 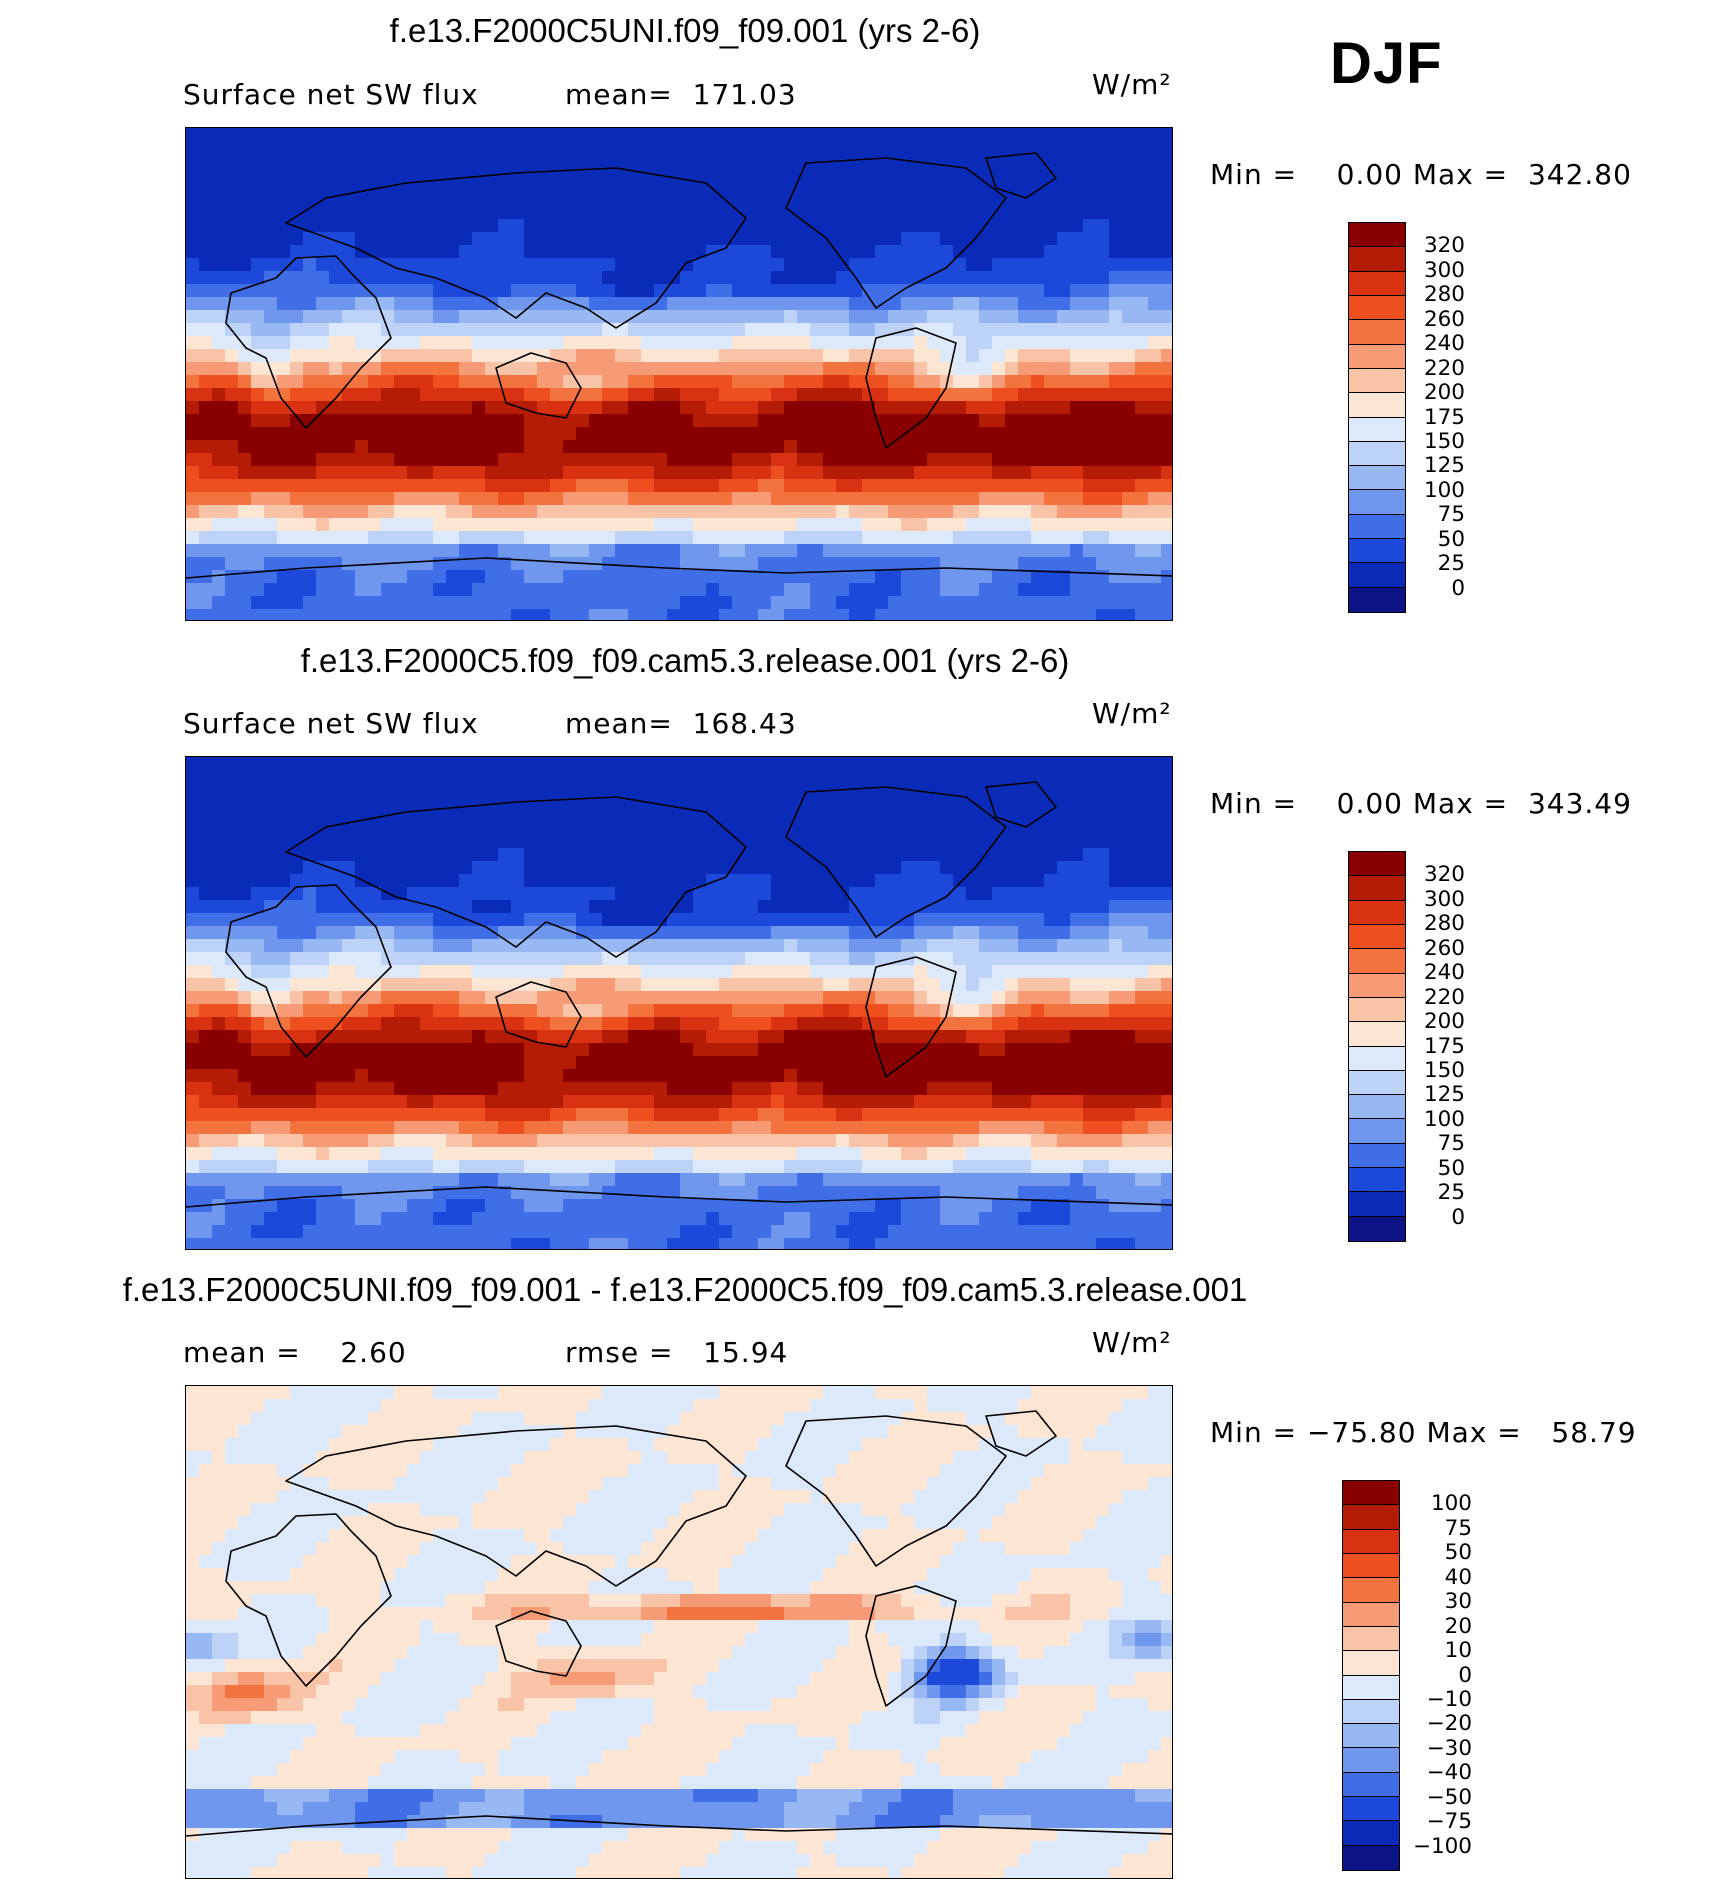 What do you see at coordinates (1421, 803) in the screenshot?
I see `min-max-label: Min = 0.00 Max = 343.49` at bounding box center [1421, 803].